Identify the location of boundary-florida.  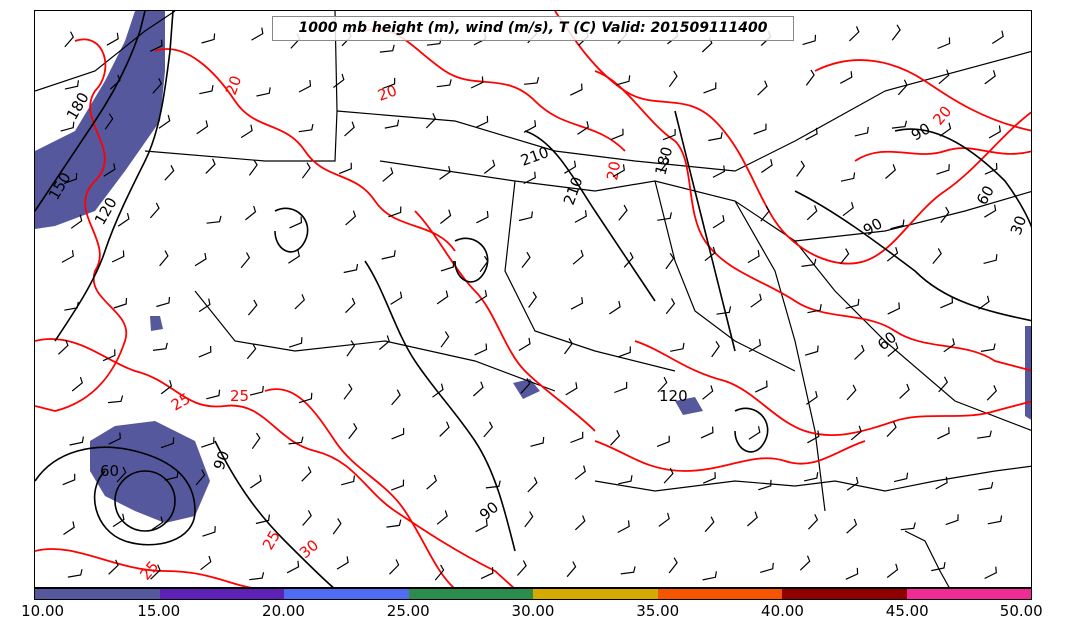
(927, 558).